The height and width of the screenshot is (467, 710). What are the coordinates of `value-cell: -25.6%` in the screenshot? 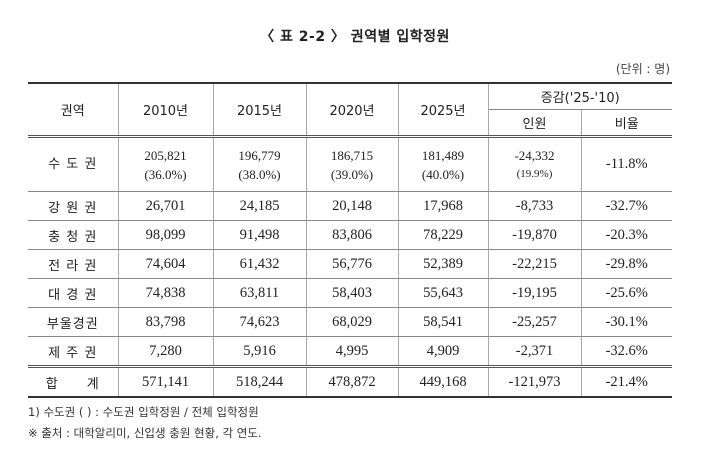 It's located at (626, 293).